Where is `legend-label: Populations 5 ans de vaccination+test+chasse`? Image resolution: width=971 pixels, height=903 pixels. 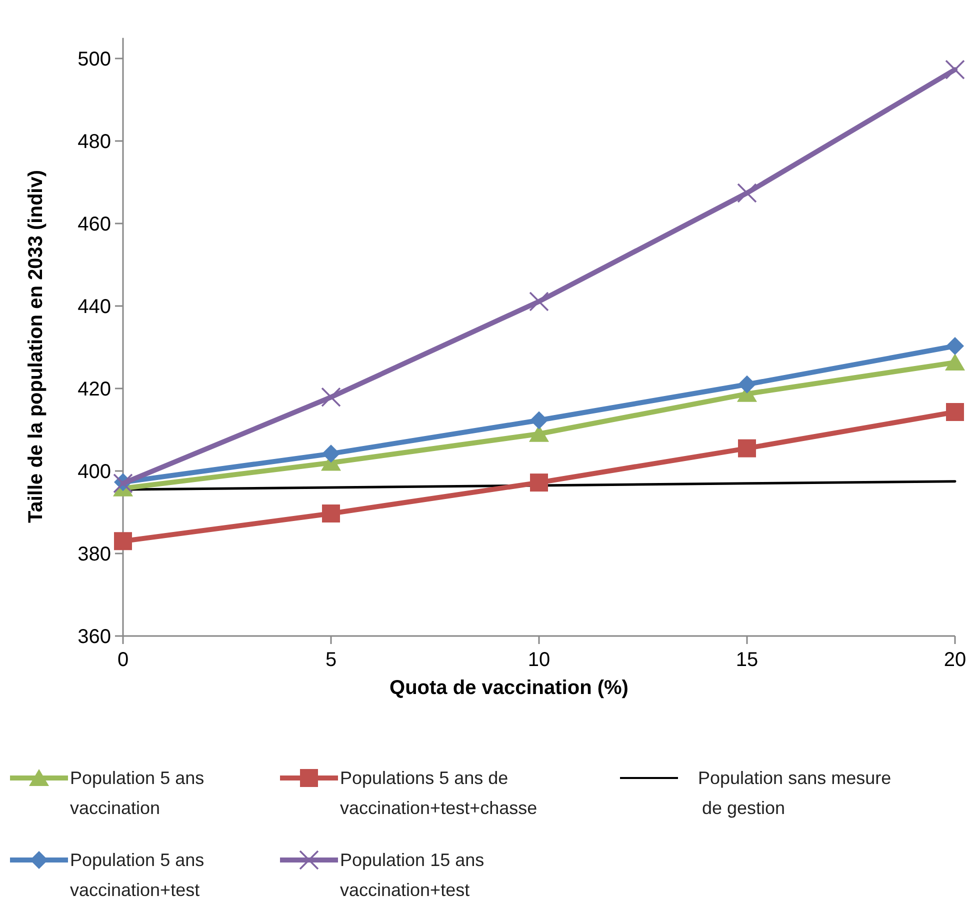
legend-label: Populations 5 ans de vaccination+test+chasse is located at coordinates (439, 793).